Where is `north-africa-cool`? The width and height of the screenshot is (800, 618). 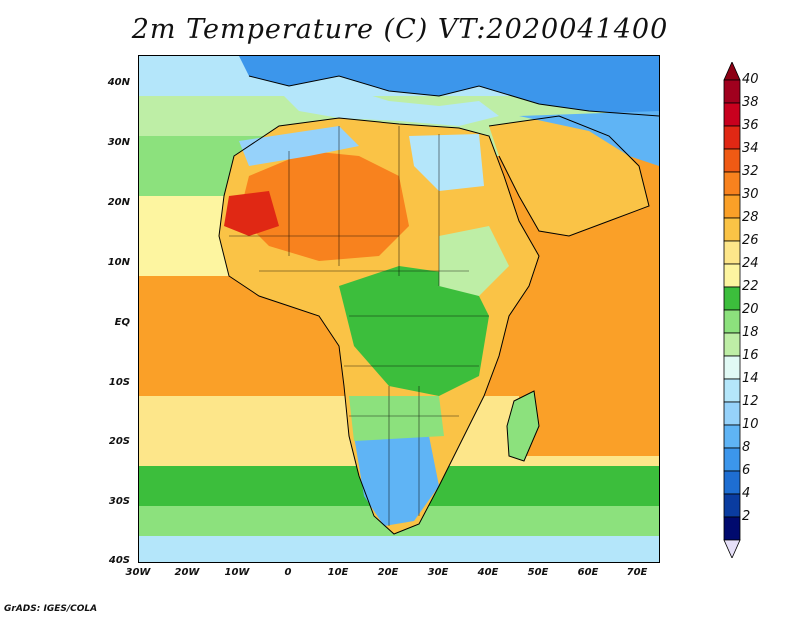 north-africa-cool is located at coordinates (299, 146).